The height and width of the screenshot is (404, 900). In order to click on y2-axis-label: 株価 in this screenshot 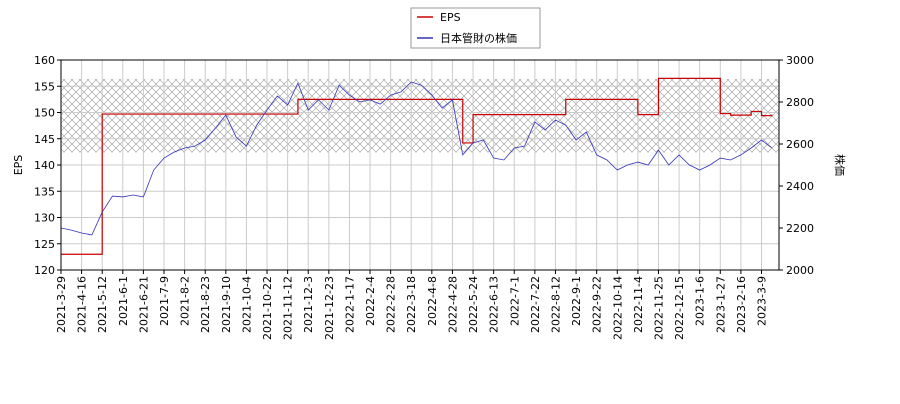, I will do `click(840, 165)`.